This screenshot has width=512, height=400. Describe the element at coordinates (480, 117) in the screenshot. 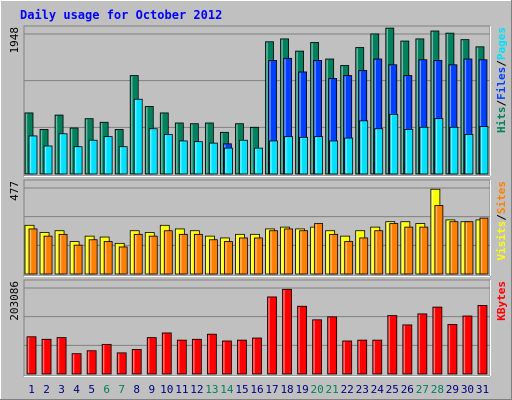

I see `bar-files-day-31-highlight` at that location.